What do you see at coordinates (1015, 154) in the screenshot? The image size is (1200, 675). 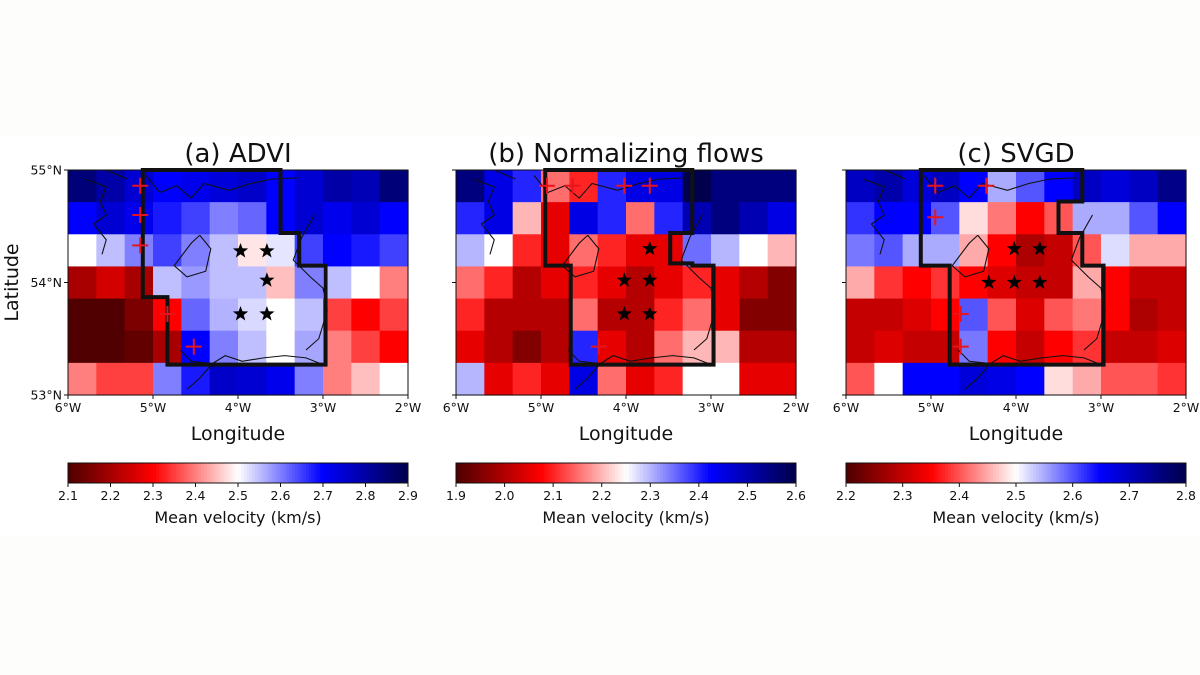 I see `panel-title: (c) SVGD` at bounding box center [1015, 154].